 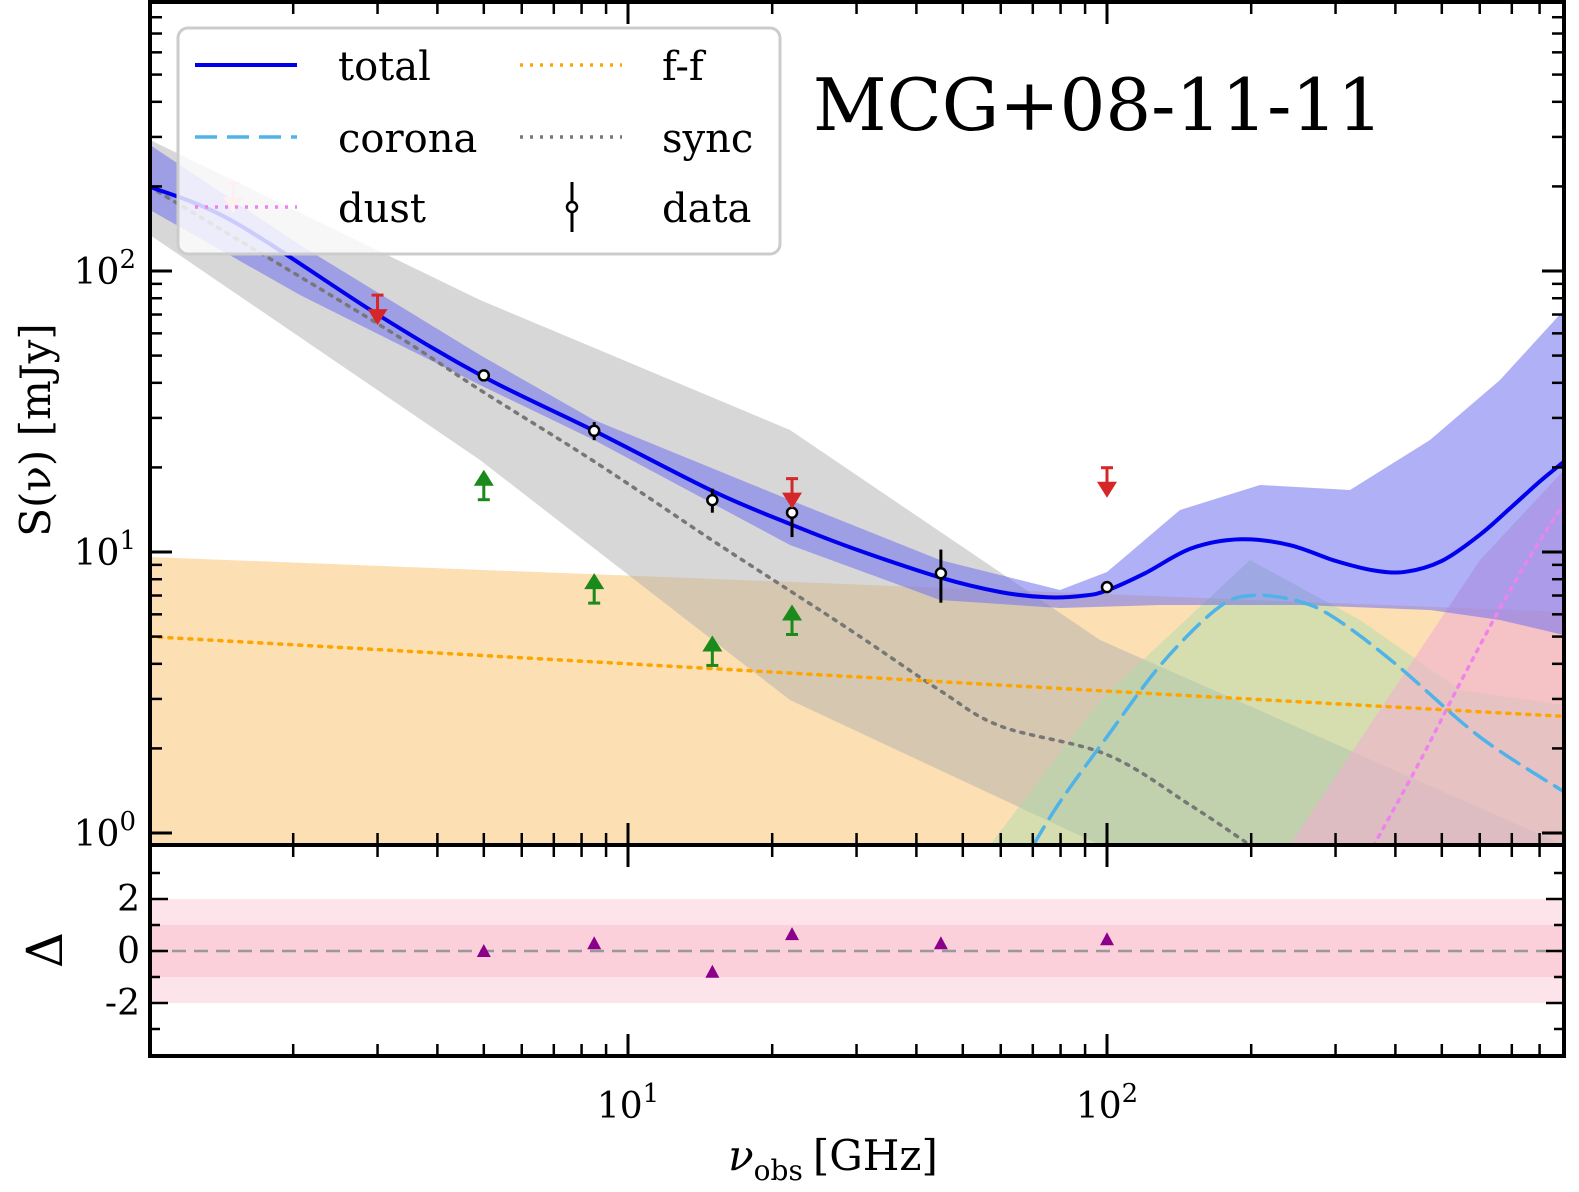 I want to click on svg-text: data, so click(x=706, y=209).